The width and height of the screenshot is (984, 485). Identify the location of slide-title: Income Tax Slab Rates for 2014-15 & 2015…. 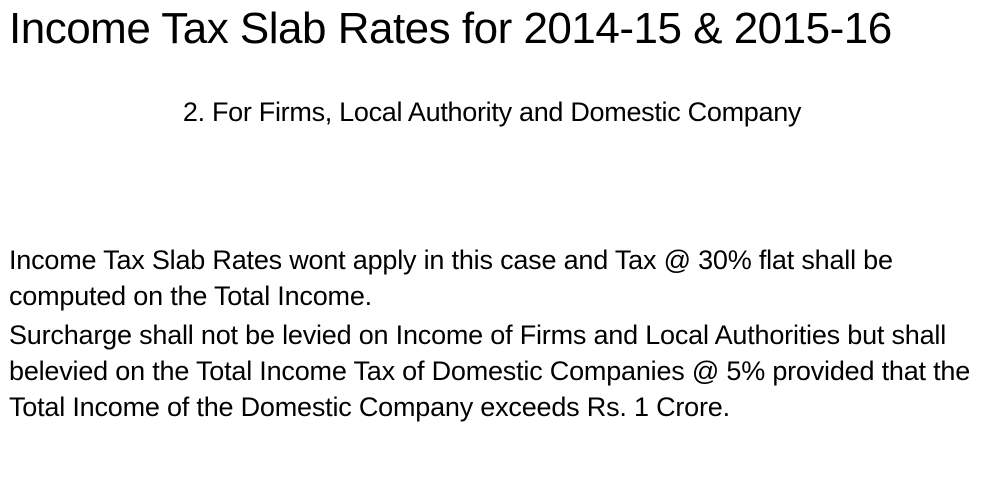
(450, 28).